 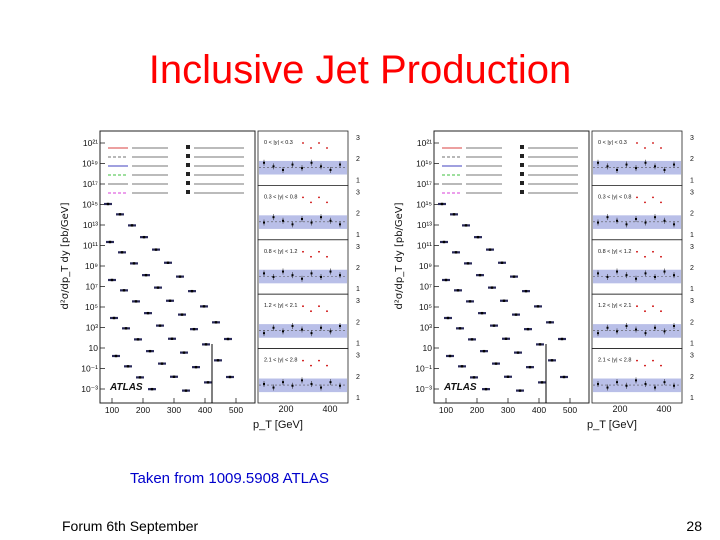 I want to click on ratio-x-tick-label: 400, so click(x=663, y=409).